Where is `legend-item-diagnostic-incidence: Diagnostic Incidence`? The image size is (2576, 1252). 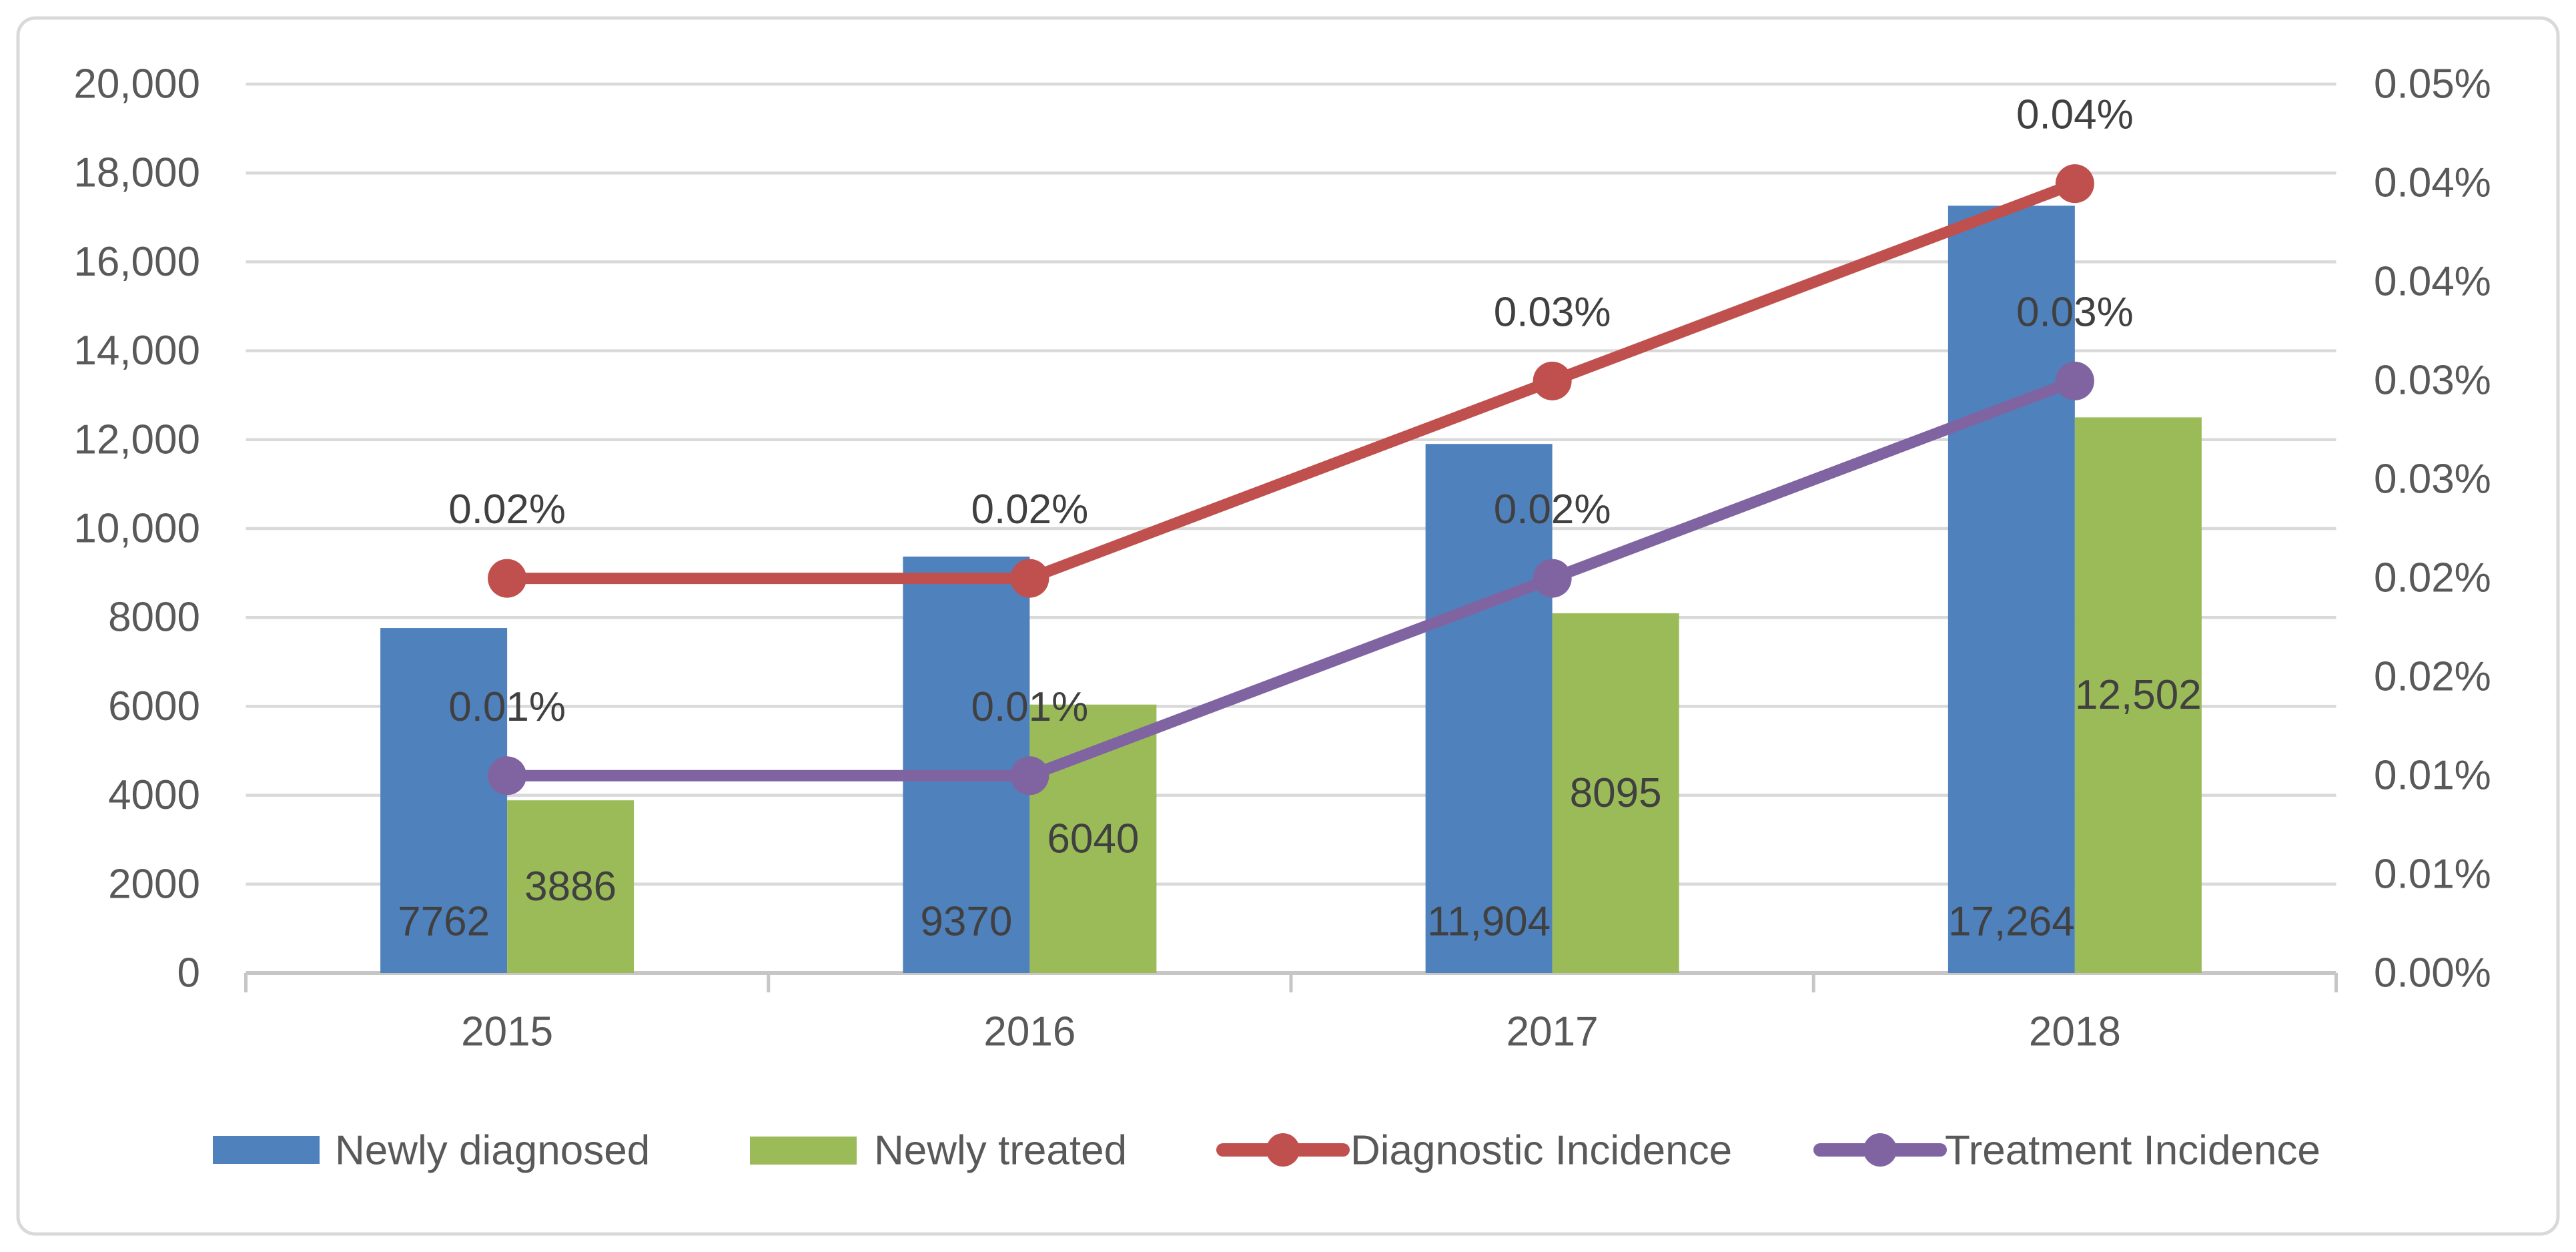
legend-item-diagnostic-incidence: Diagnostic Incidence is located at coordinates (1474, 1151).